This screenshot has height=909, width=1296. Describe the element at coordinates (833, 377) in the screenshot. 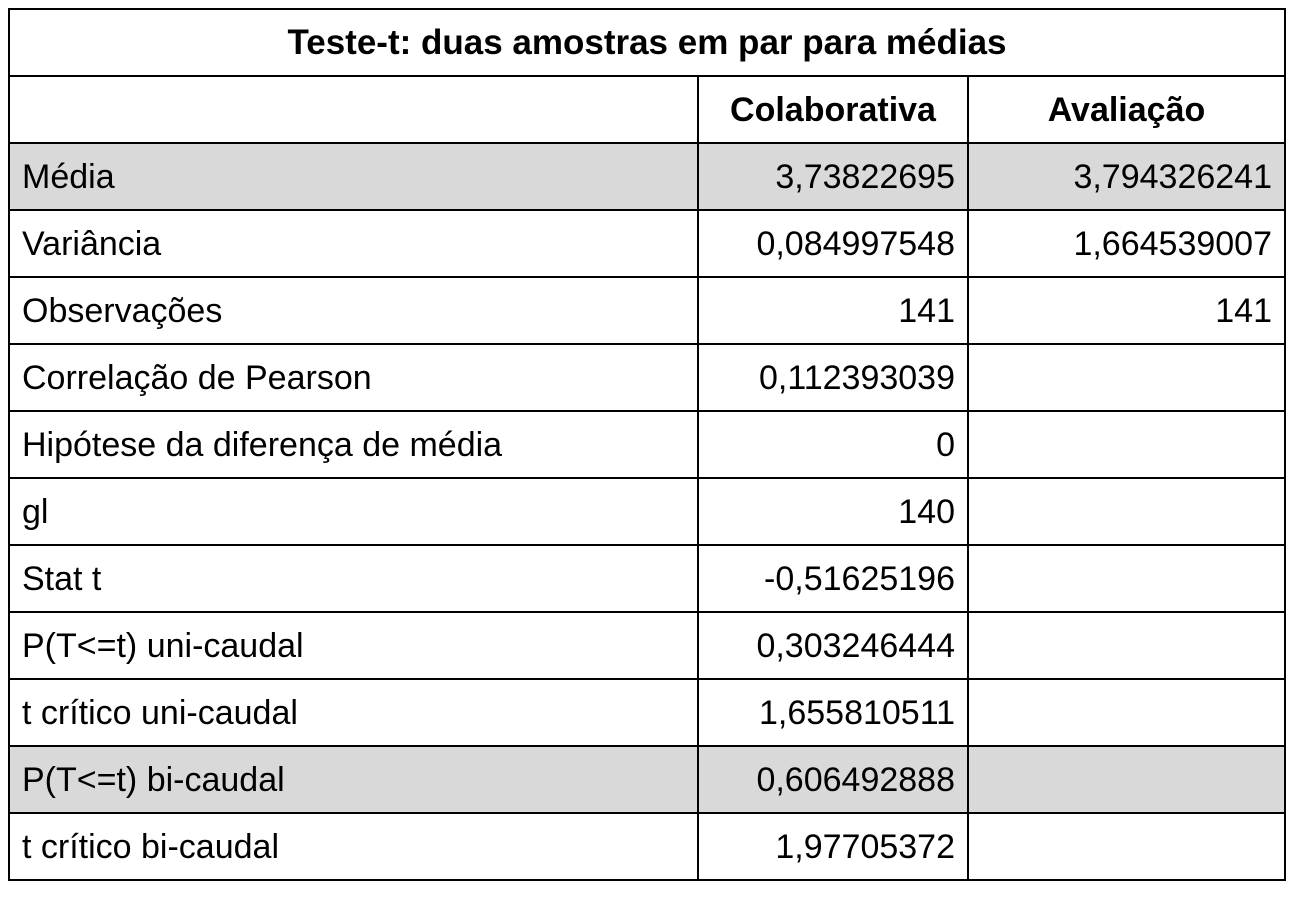

I see `colaborativa-value: 0,112393039` at that location.